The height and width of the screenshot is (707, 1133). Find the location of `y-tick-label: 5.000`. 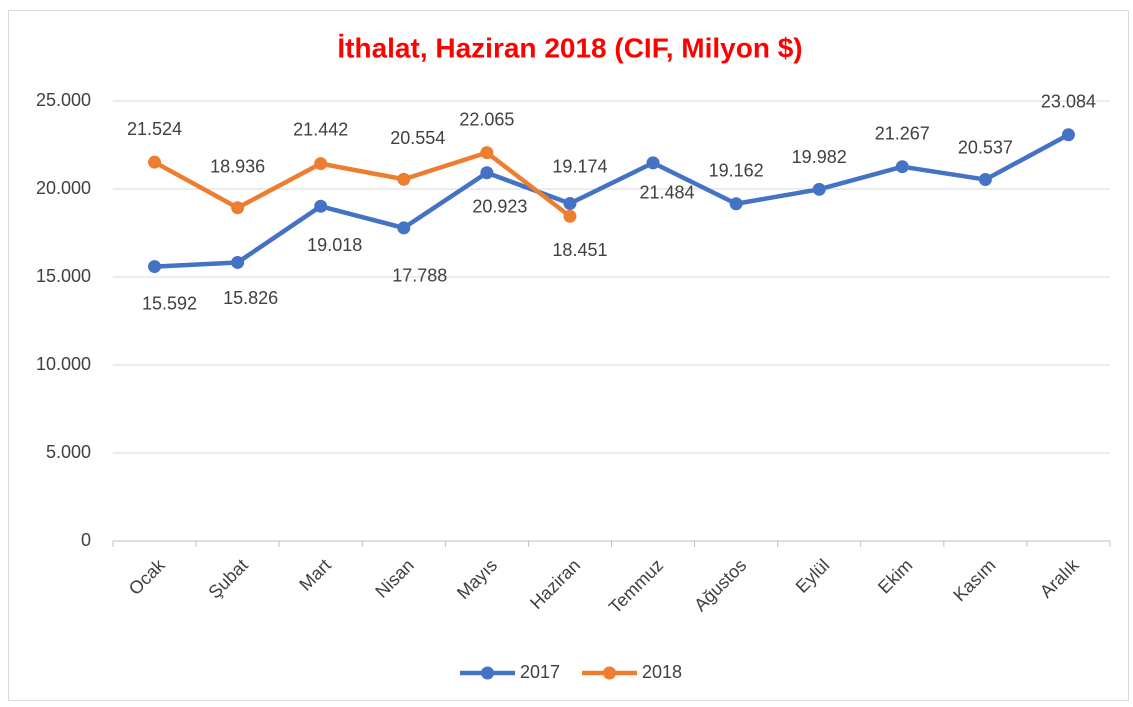

y-tick-label: 5.000 is located at coordinates (68, 452).